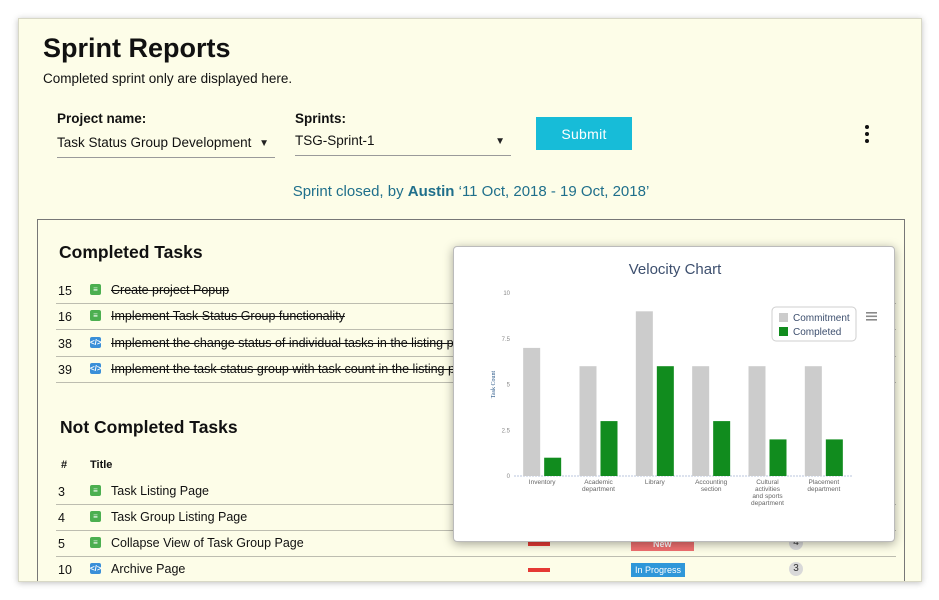 The image size is (939, 600). Describe the element at coordinates (509, 386) in the screenshot. I see `y-tick-label: 5` at that location.